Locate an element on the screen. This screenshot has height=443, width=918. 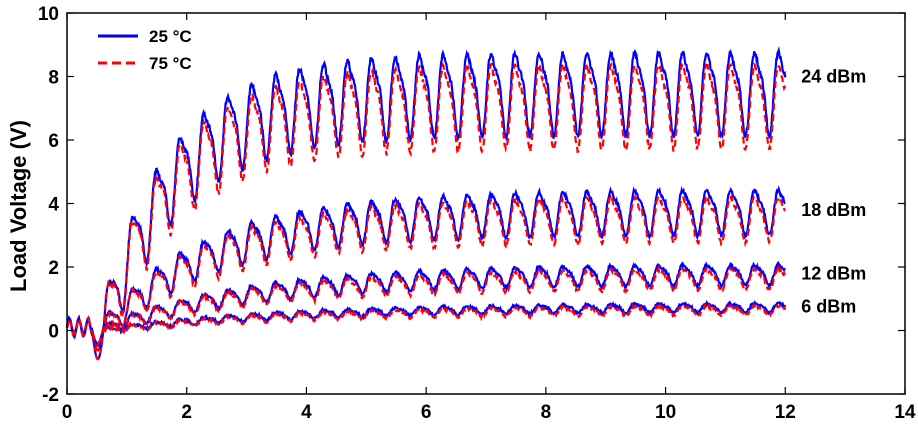
power-label-18-dbm: 18 dBm is located at coordinates (833, 210).